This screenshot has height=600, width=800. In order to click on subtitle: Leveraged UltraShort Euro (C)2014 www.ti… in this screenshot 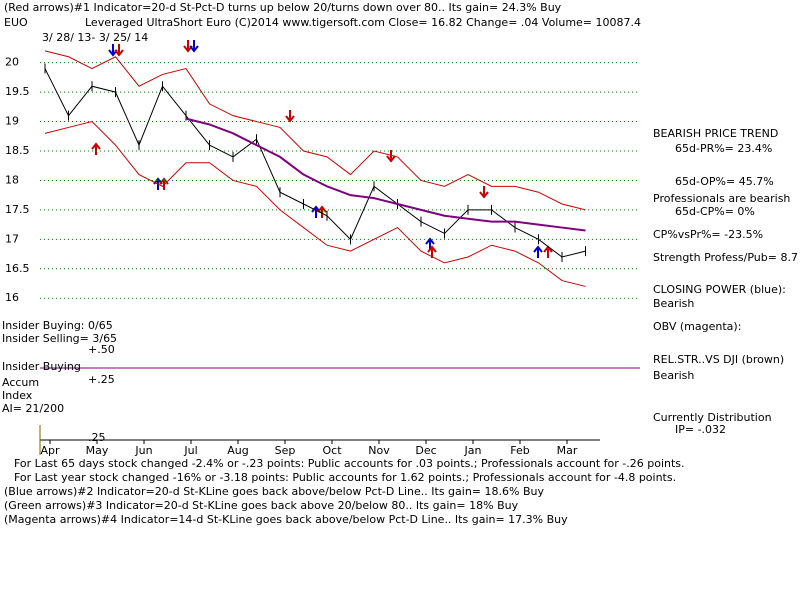, I will do `click(363, 22)`.